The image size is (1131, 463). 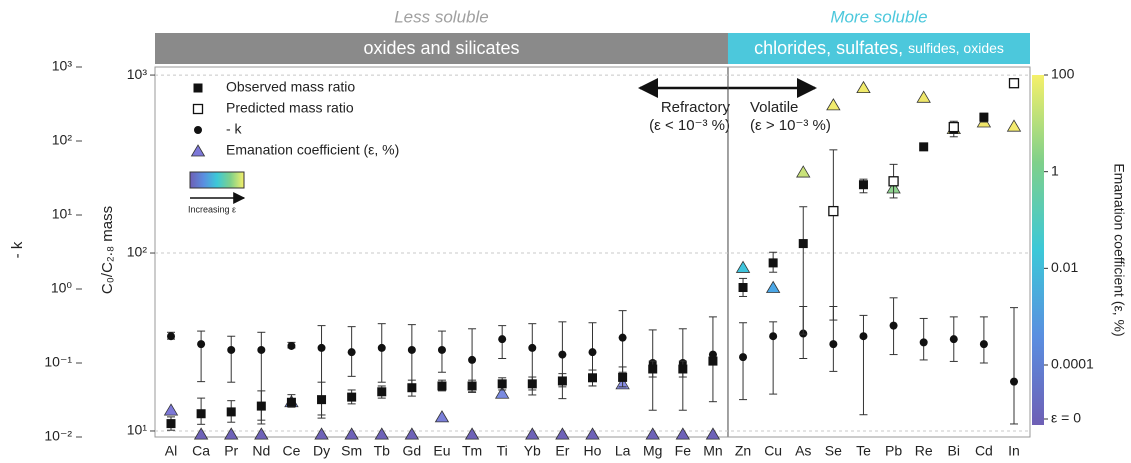 What do you see at coordinates (743, 451) in the screenshot?
I see `x-tick-label: Zn` at bounding box center [743, 451].